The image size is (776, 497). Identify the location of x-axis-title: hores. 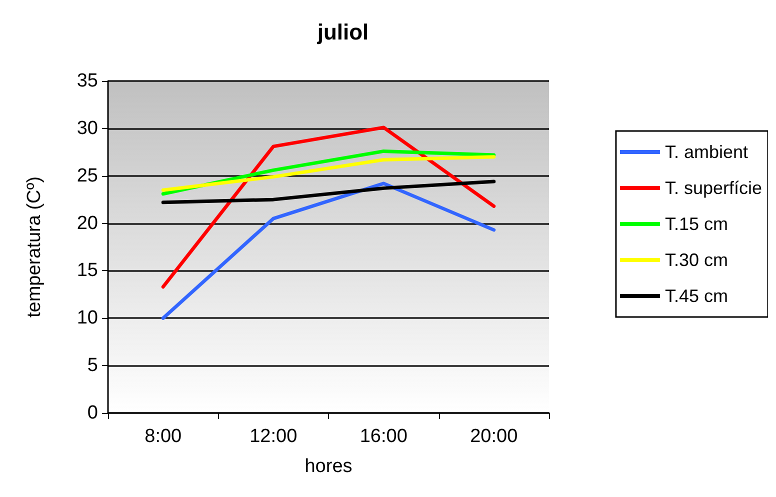
(328, 466).